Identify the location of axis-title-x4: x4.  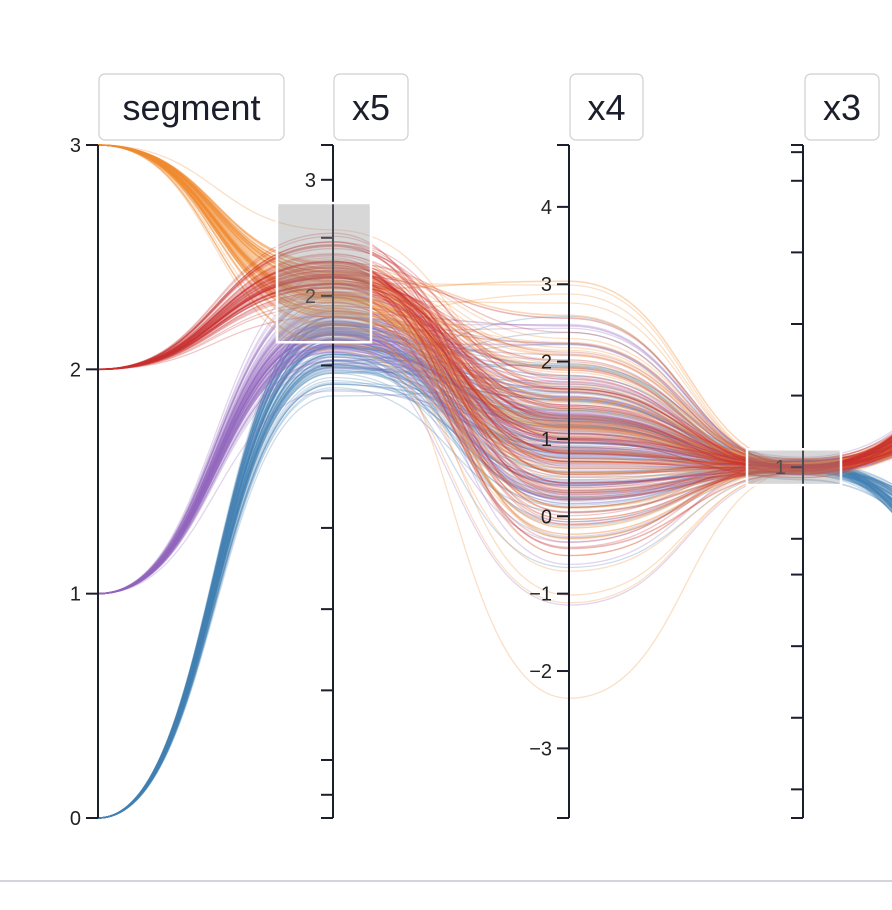
(606, 107).